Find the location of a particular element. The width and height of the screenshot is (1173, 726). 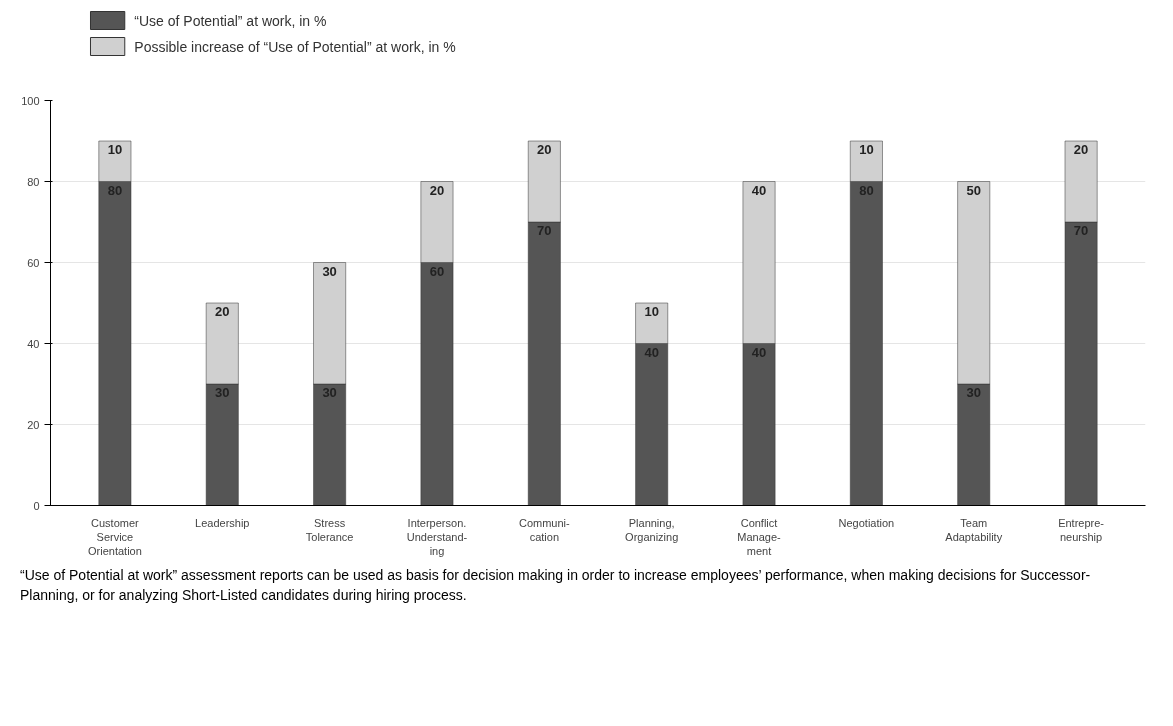

x-tick-label: Planning, Organizing is located at coordinates (652, 529).